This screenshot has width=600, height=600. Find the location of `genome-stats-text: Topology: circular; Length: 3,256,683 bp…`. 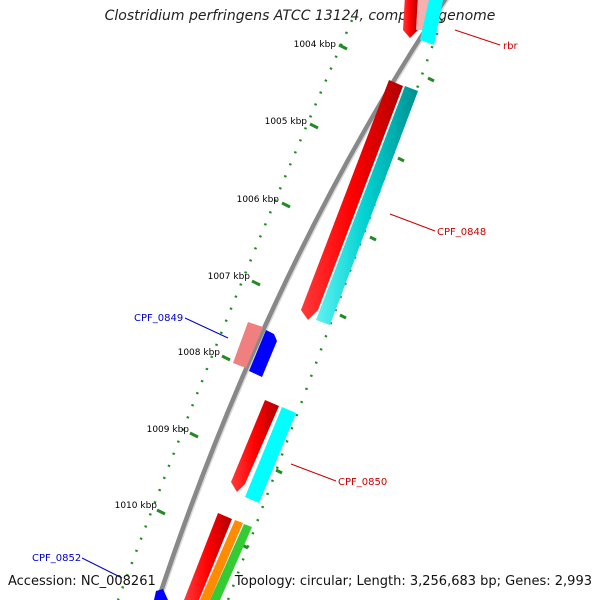

genome-stats-text: Topology: circular; Length: 3,256,683 bp… is located at coordinates (413, 581).